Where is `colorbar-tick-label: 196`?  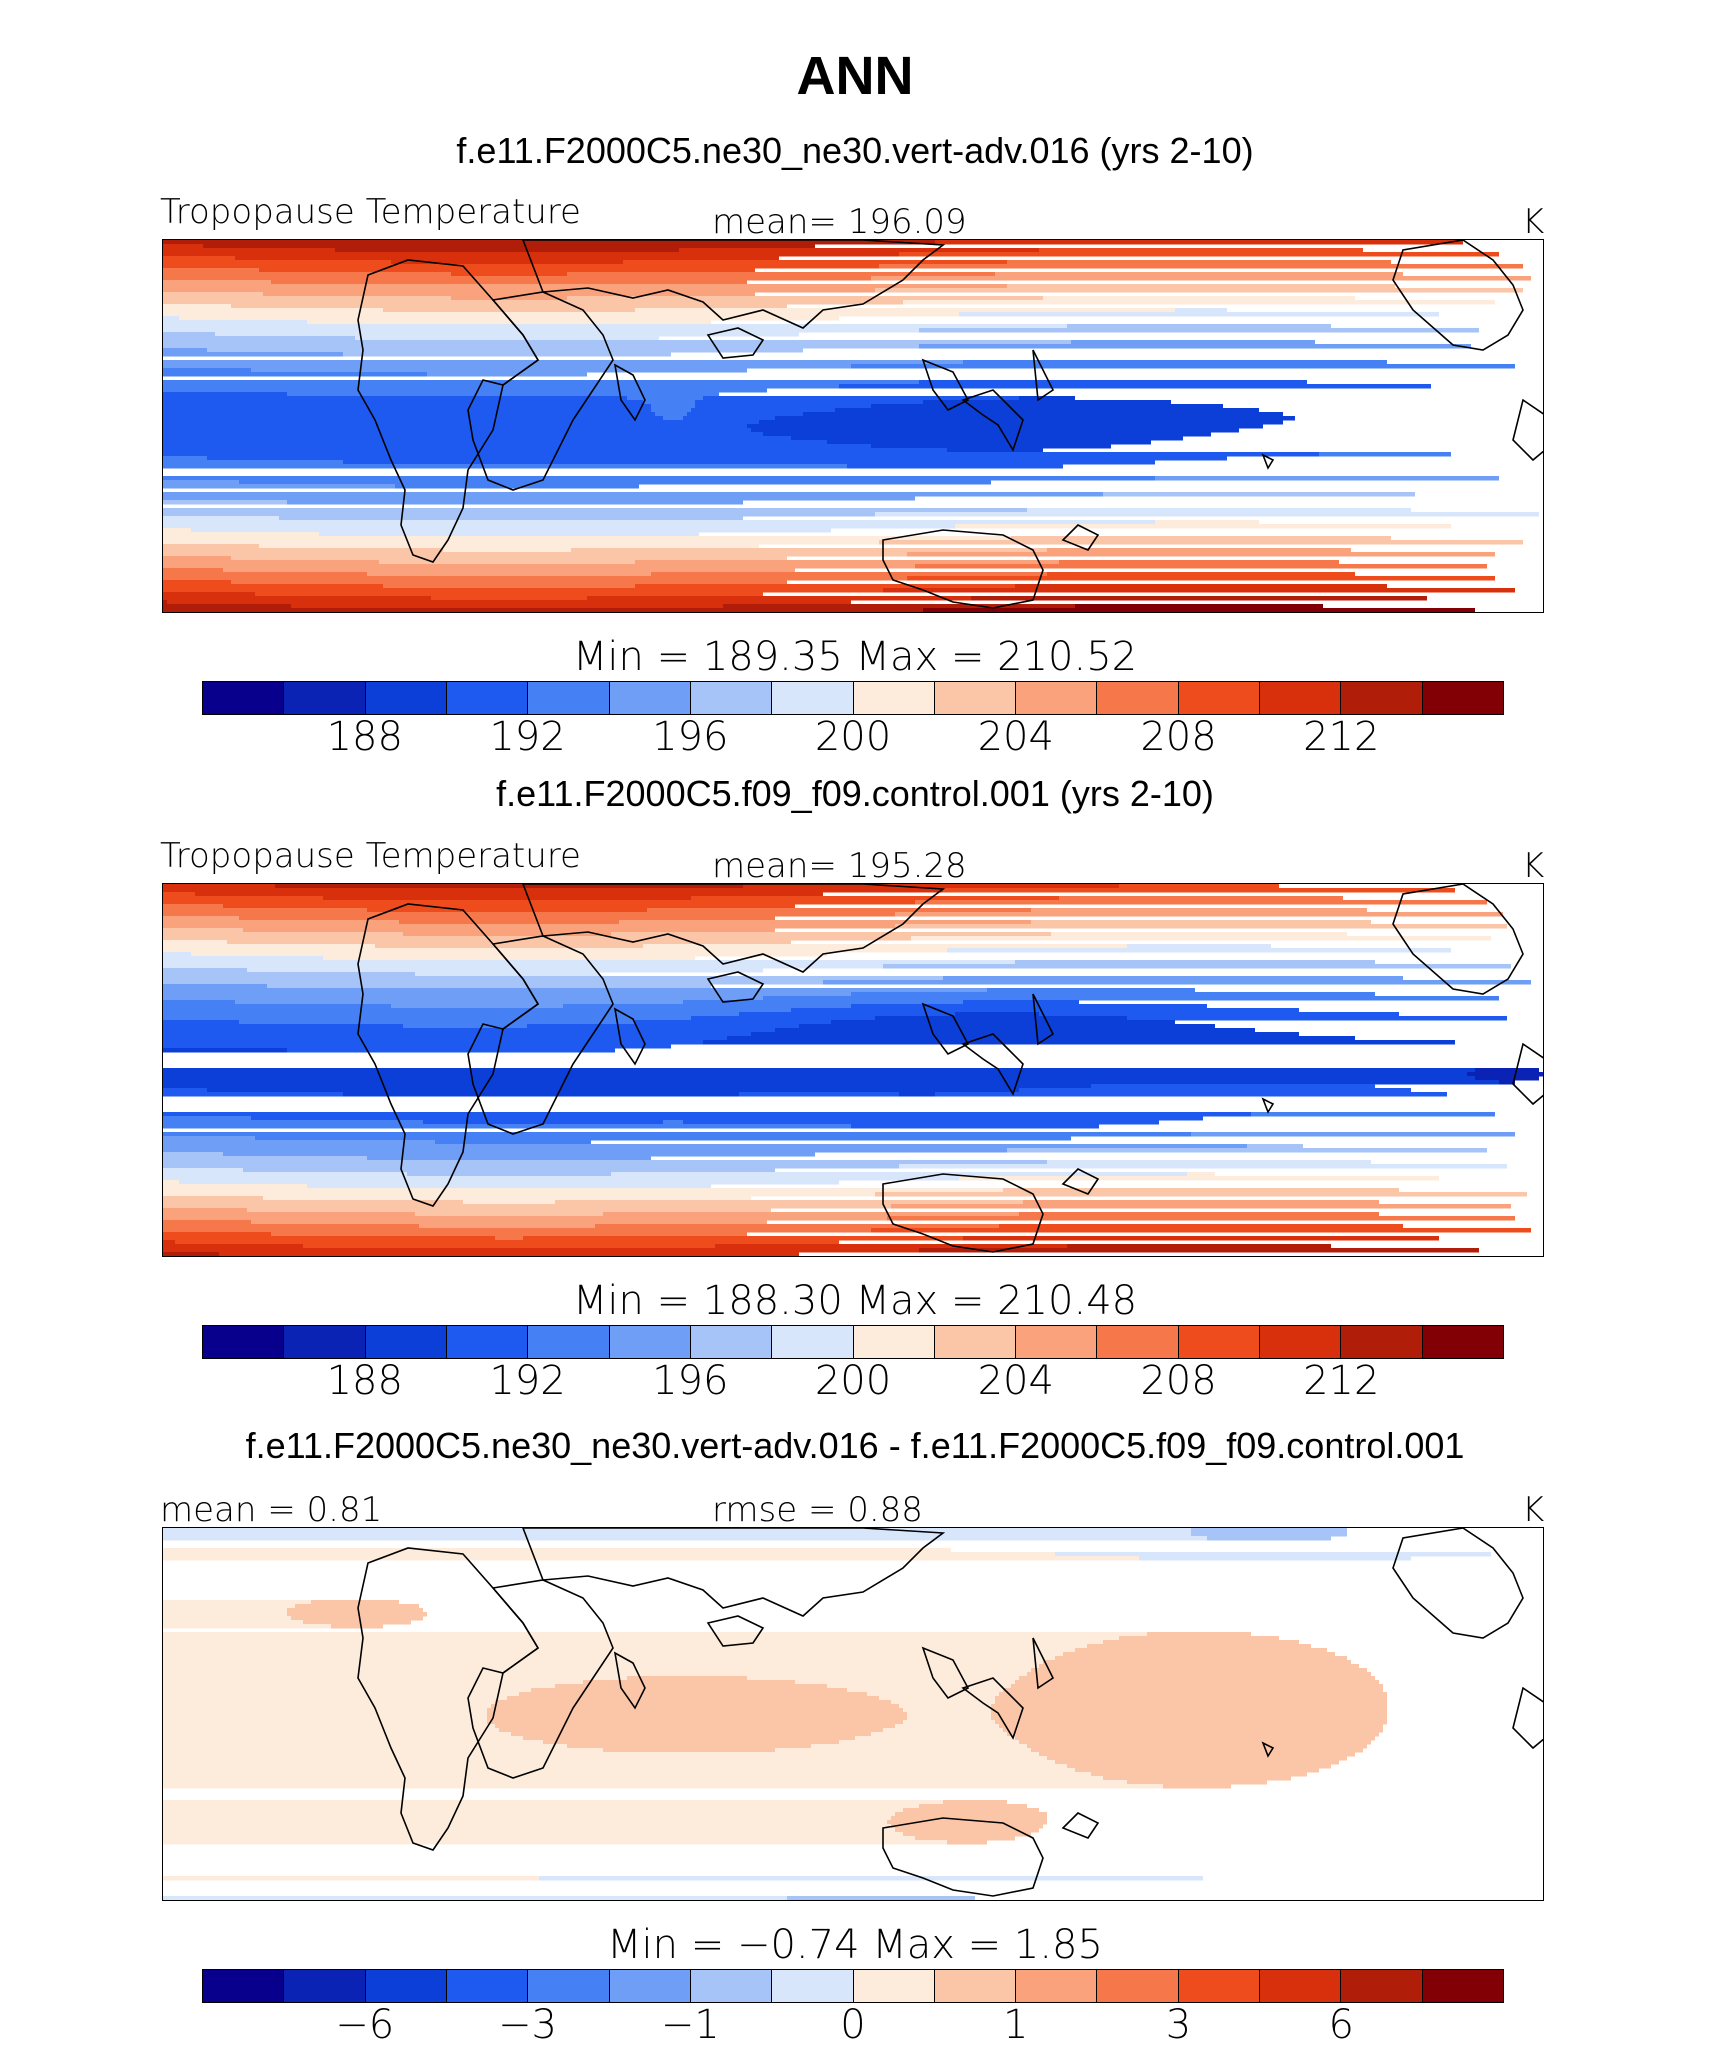 colorbar-tick-label: 196 is located at coordinates (690, 737).